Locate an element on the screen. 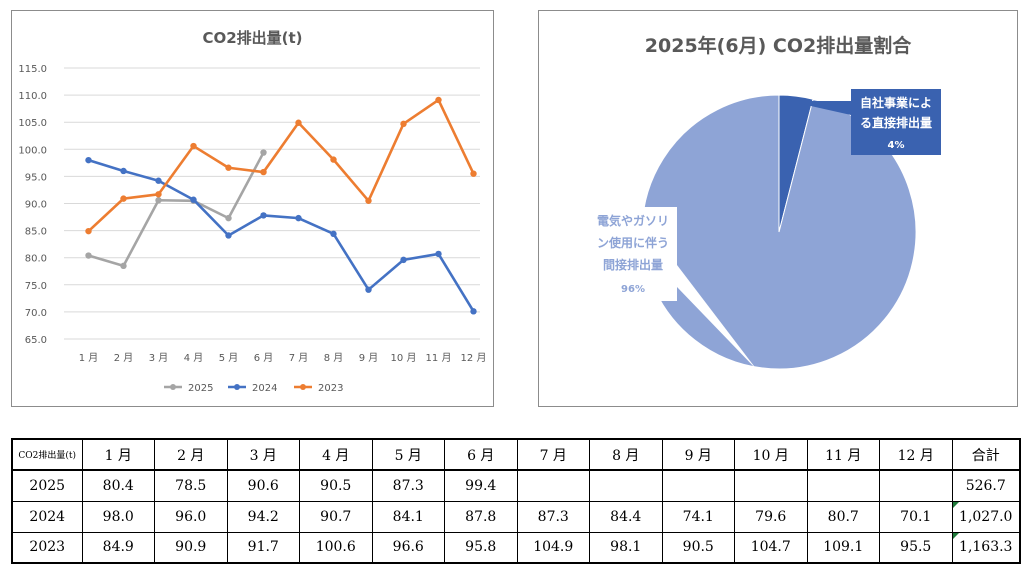  table-column-header: 5 月 is located at coordinates (408, 454).